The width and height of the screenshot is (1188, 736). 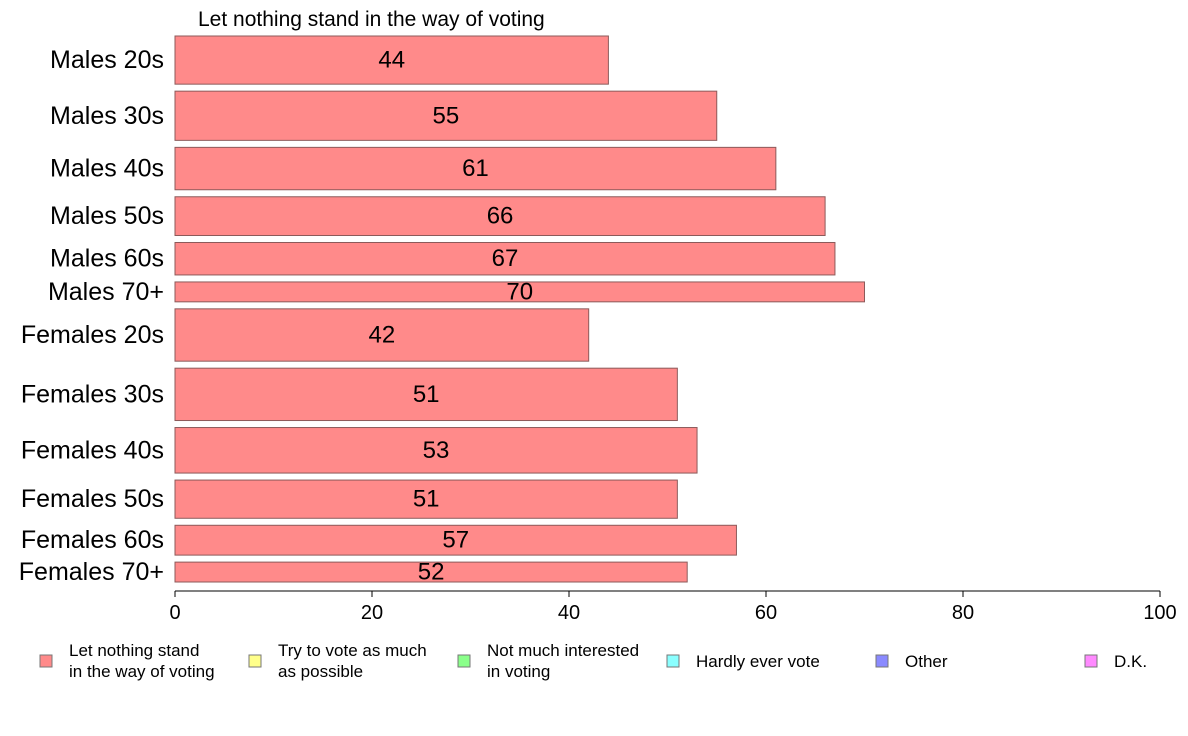 I want to click on category-label: Males 60s, so click(x=107, y=259).